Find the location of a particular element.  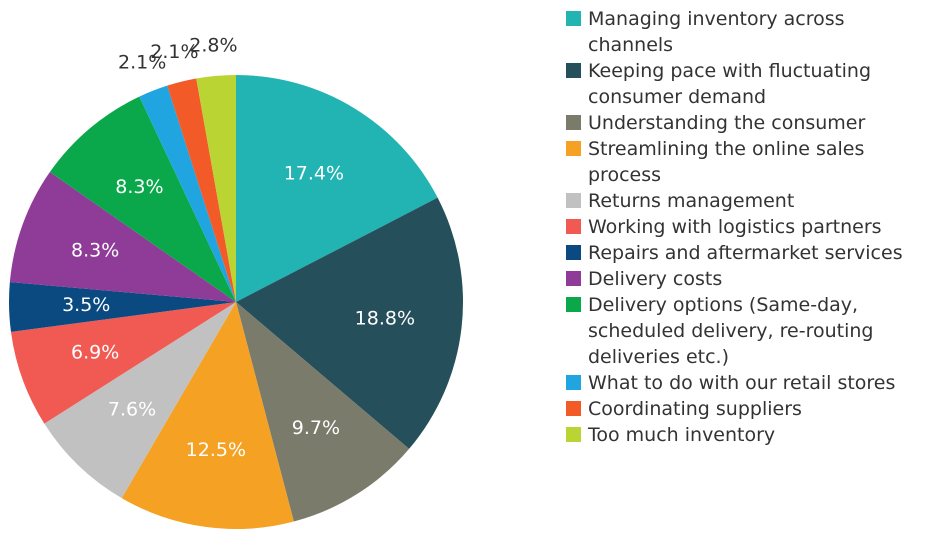

legend-label: Too much inventory is located at coordinates (682, 435).